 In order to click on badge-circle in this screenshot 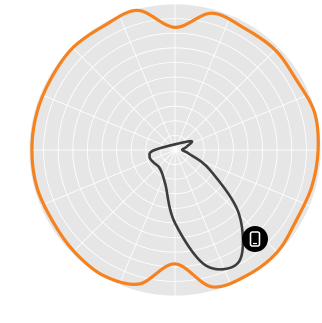, I will do `click(255, 239)`.